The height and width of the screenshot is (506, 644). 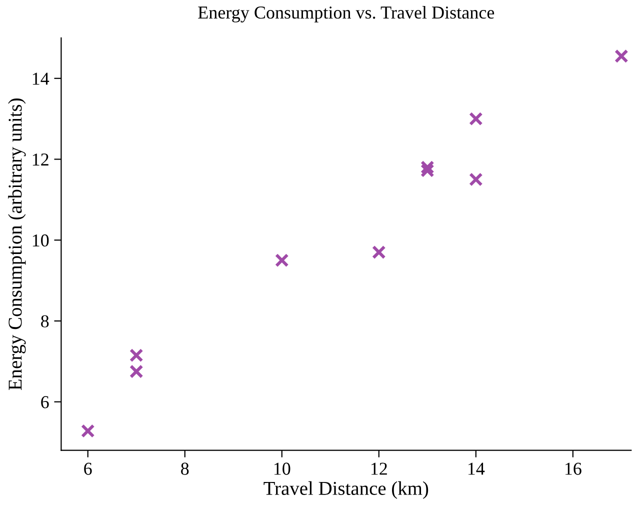 I want to click on chart-title: Energy Consumption vs. Travel Distance, so click(x=346, y=14).